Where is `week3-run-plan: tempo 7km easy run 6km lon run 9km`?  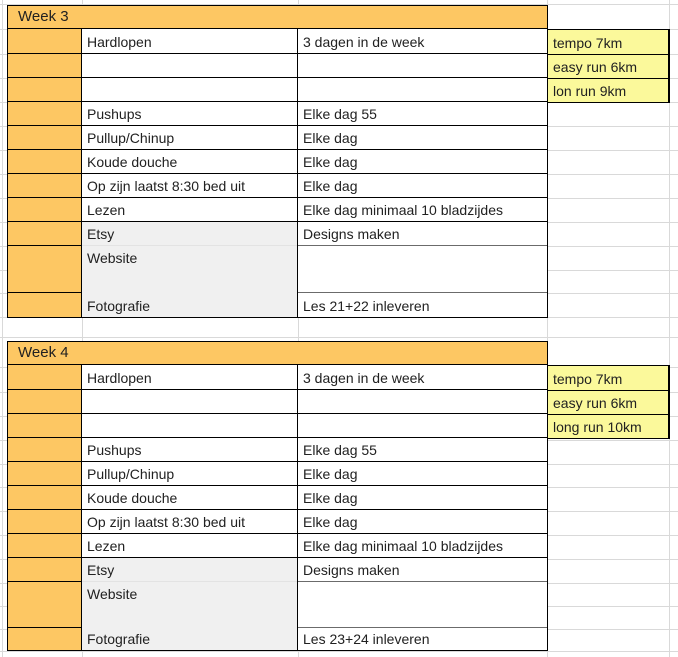 week3-run-plan: tempo 7km easy run 6km lon run 9km is located at coordinates (608, 66).